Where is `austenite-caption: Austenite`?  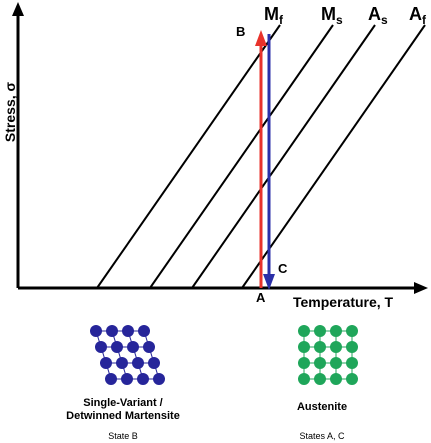 austenite-caption: Austenite is located at coordinates (322, 407).